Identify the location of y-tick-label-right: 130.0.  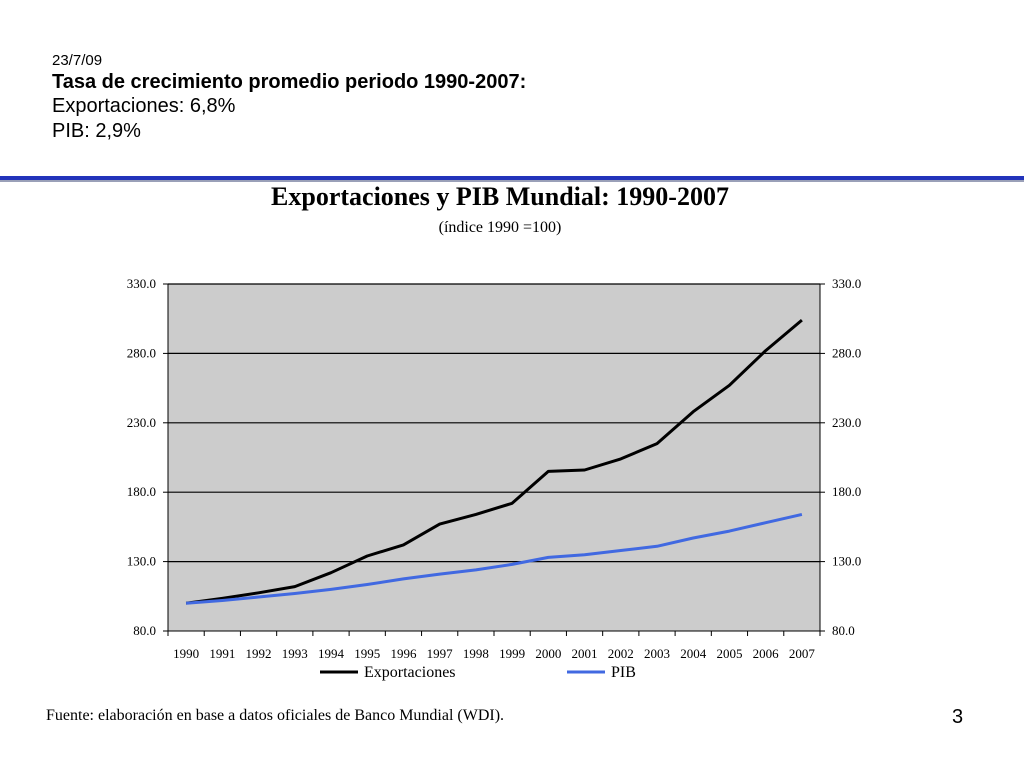
(846, 561).